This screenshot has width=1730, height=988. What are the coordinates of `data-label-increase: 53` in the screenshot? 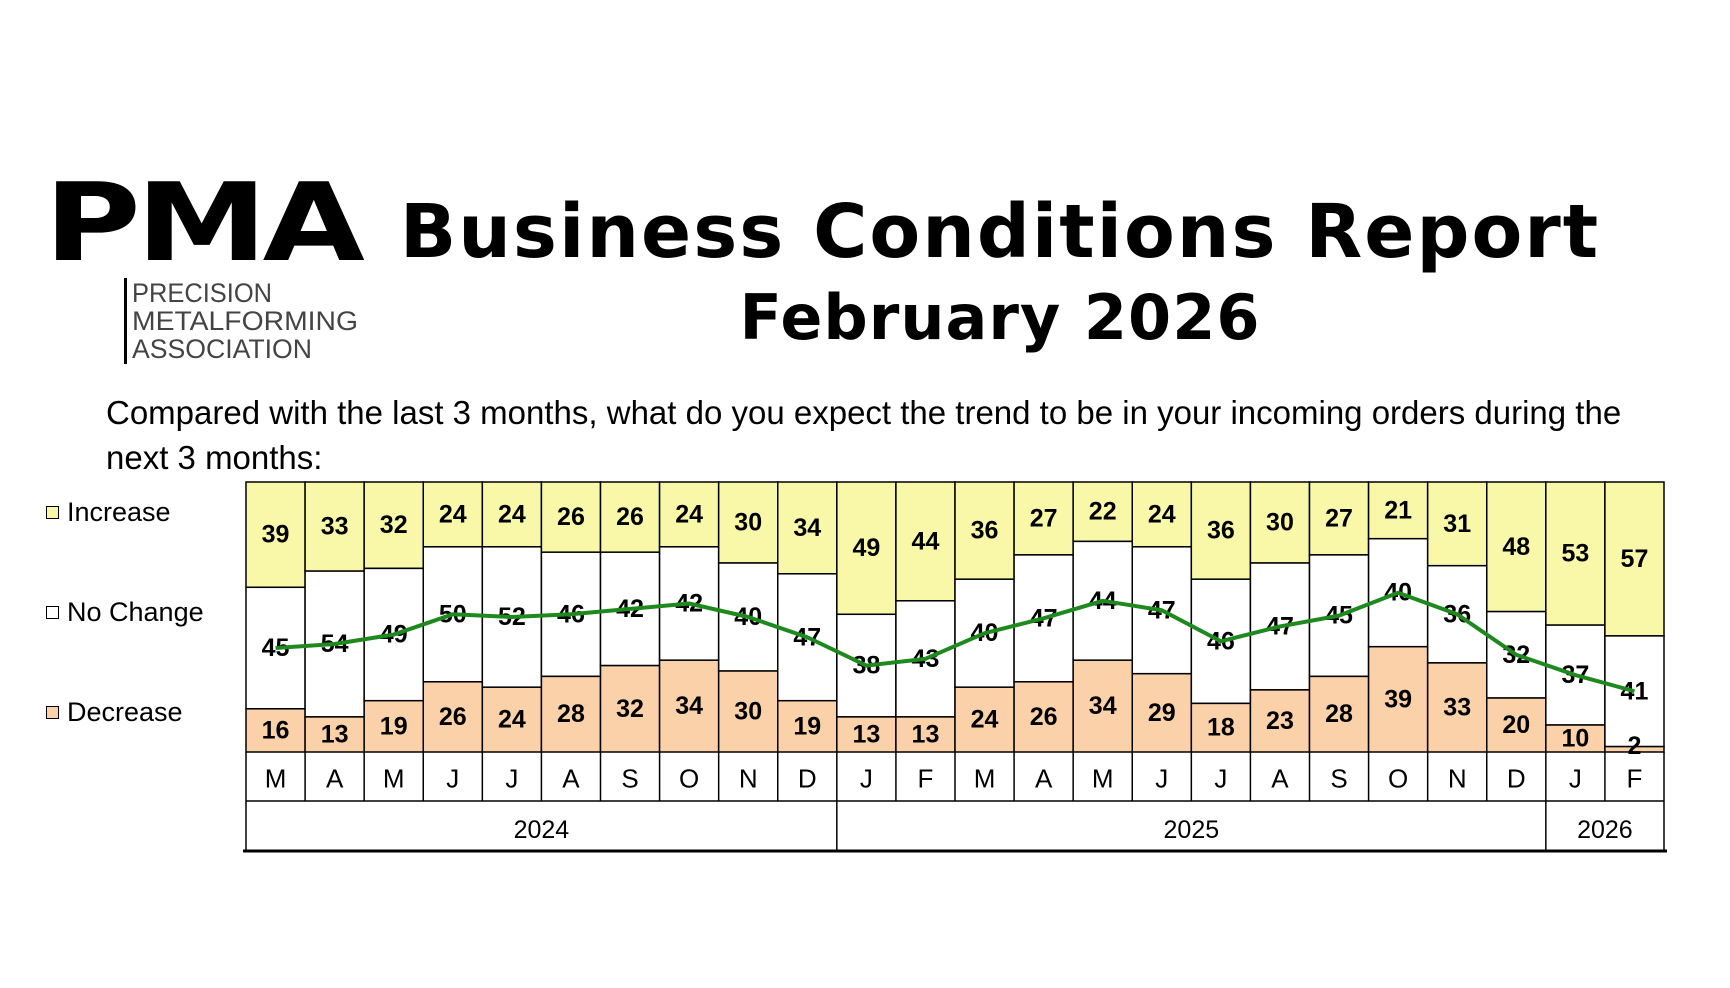 It's located at (1575, 554).